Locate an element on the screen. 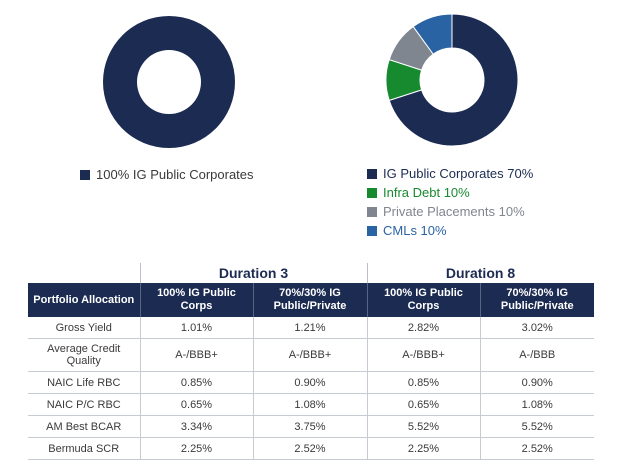  header-d3-100-ig: 100% IG Public Corps is located at coordinates (196, 300).